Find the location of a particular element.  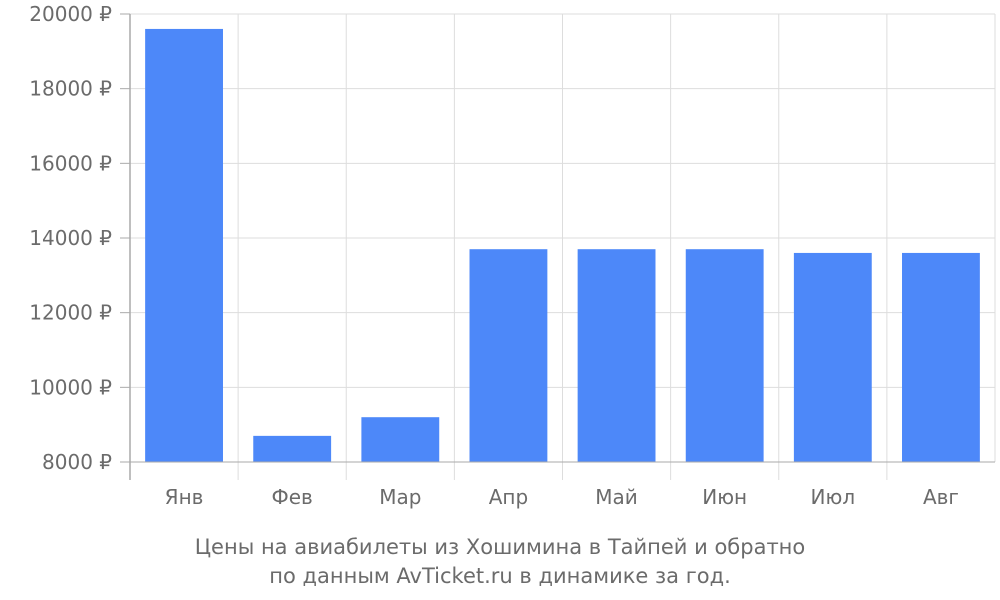

chart-caption-line-2: по данным AvTicket.ru в динамике за год. is located at coordinates (500, 576).